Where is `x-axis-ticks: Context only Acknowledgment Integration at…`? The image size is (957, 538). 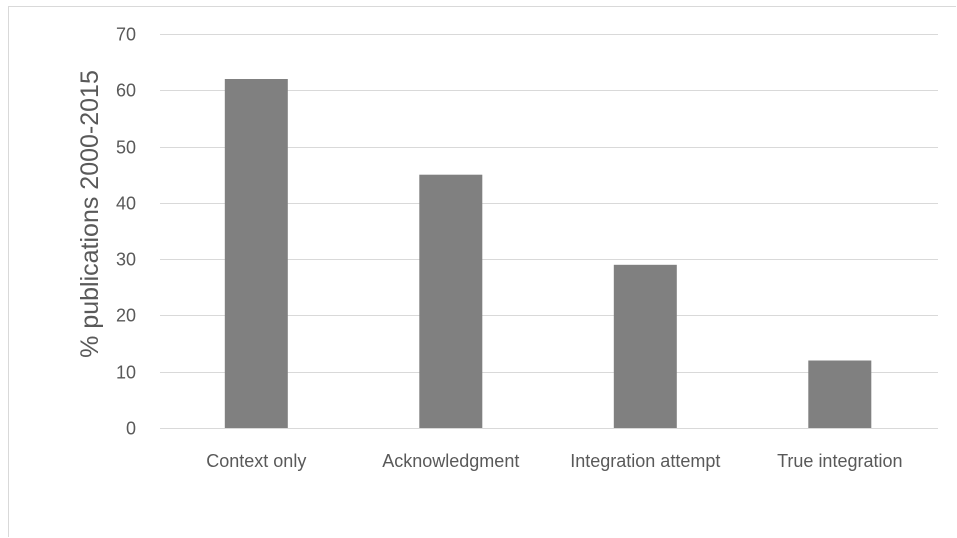
x-axis-ticks: Context only Acknowledgment Integration at… is located at coordinates (554, 461).